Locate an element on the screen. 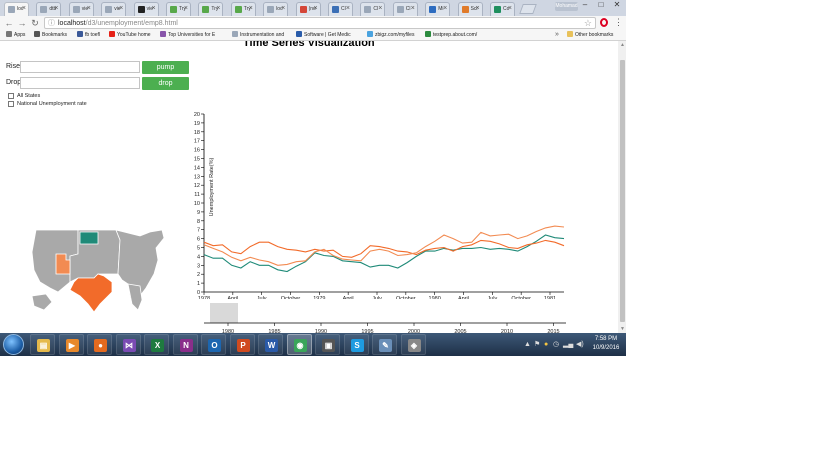 Image resolution: width=819 pixels, height=460 pixels. pump-button: pump is located at coordinates (165, 67).